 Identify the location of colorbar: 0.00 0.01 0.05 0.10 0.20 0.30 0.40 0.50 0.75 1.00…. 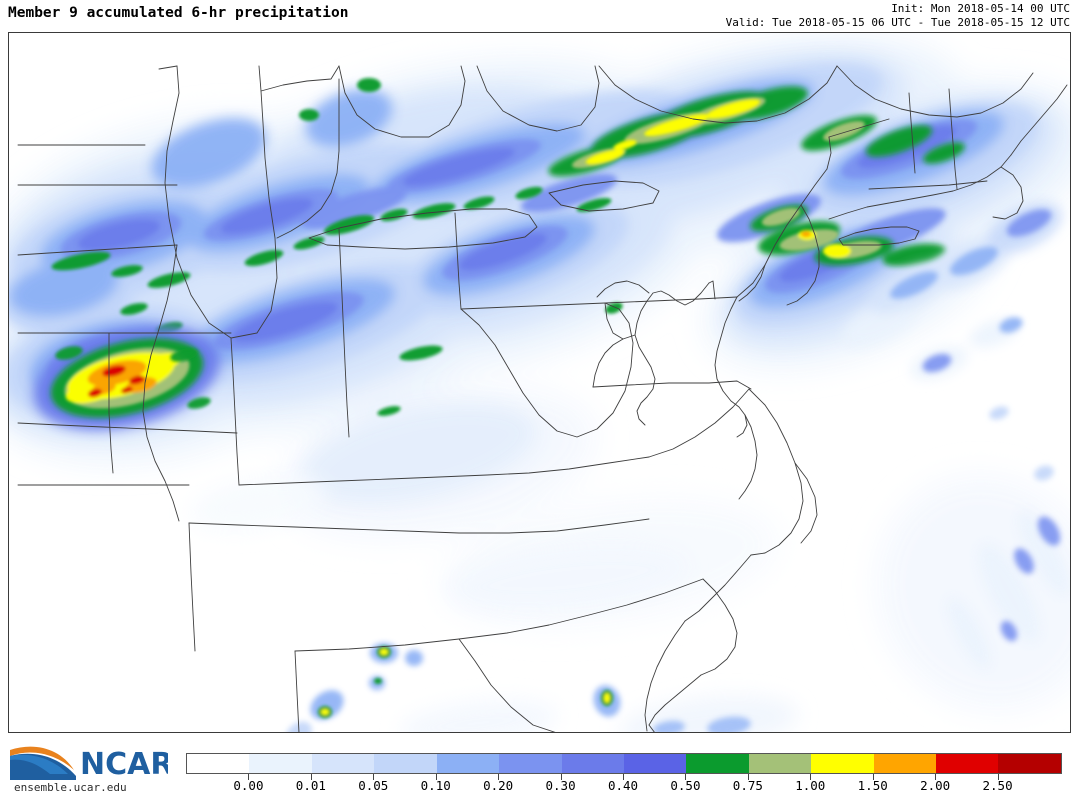
(624, 773).